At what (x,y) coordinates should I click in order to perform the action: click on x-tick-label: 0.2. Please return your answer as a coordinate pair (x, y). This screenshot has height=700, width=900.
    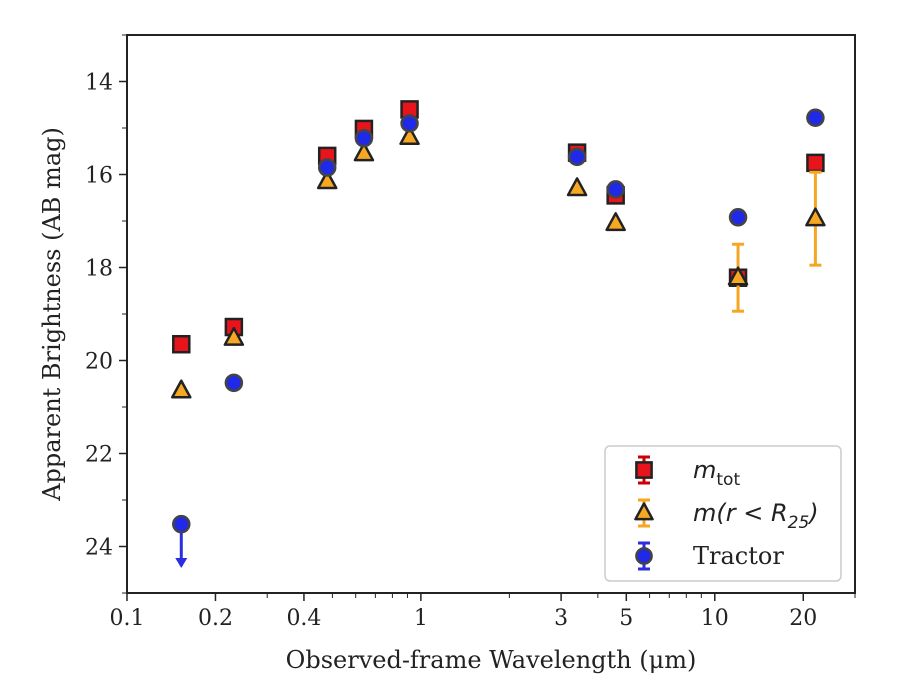
    Looking at the image, I should click on (215, 618).